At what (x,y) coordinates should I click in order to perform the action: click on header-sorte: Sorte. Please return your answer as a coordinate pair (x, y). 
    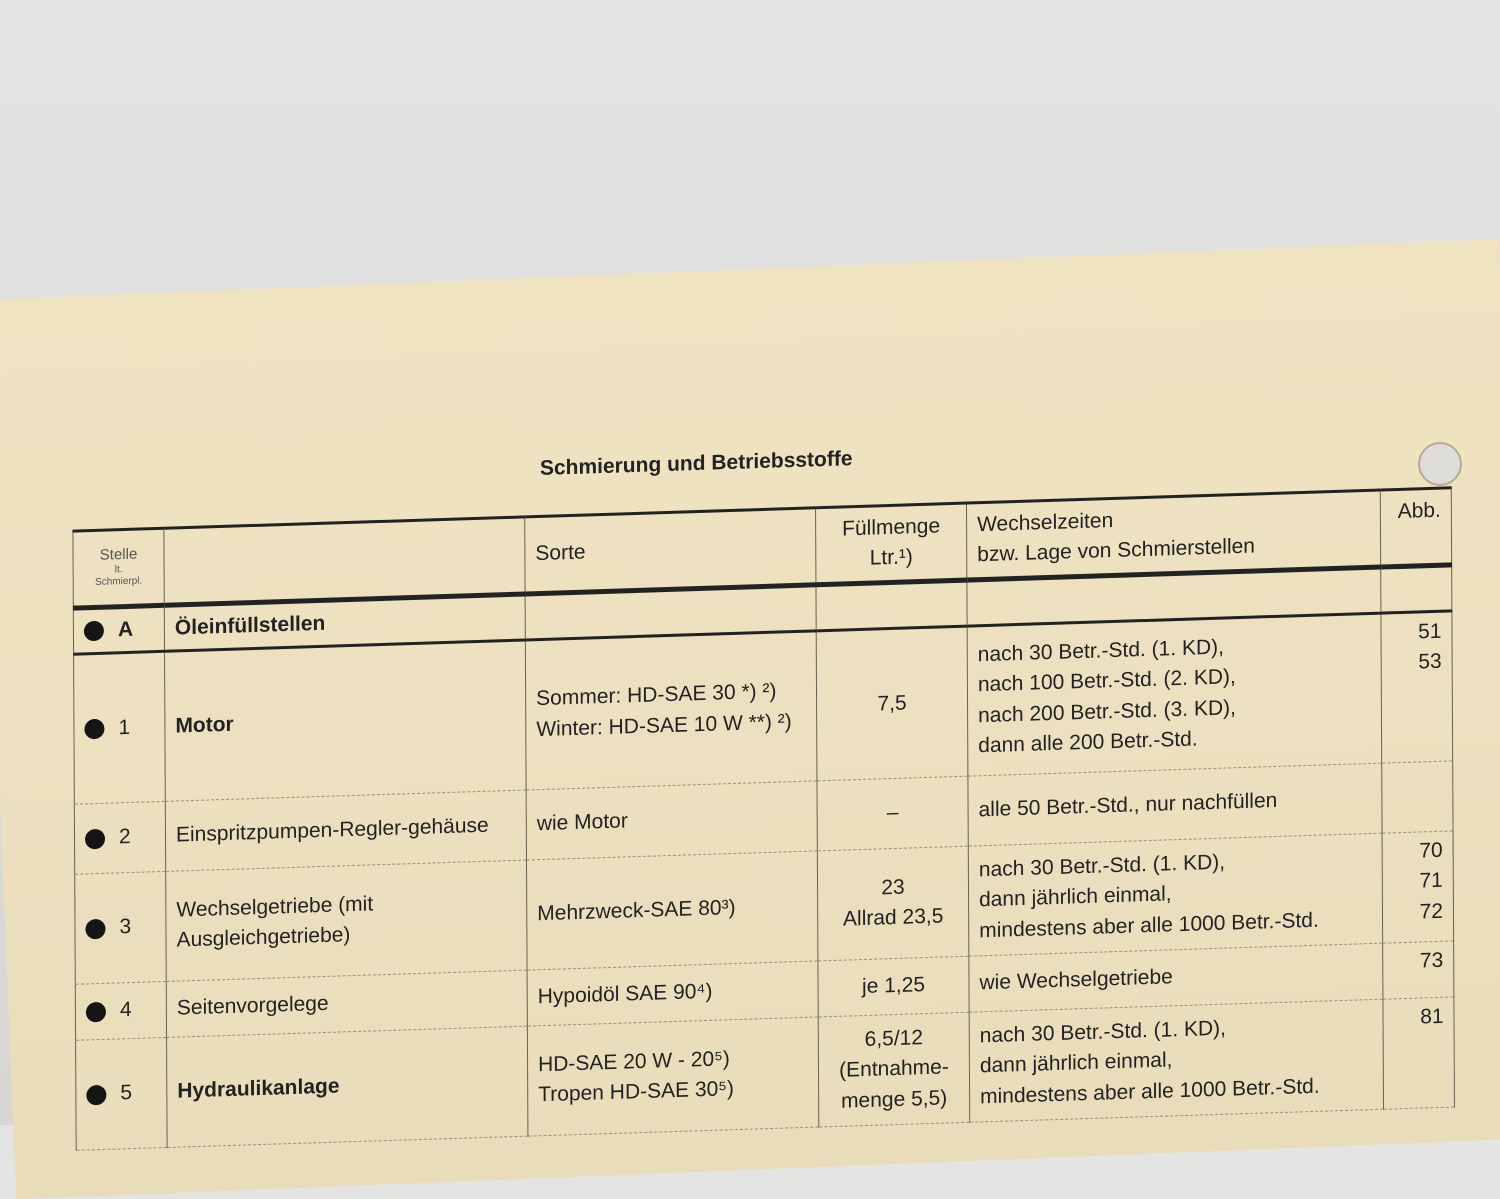
    Looking at the image, I should click on (670, 550).